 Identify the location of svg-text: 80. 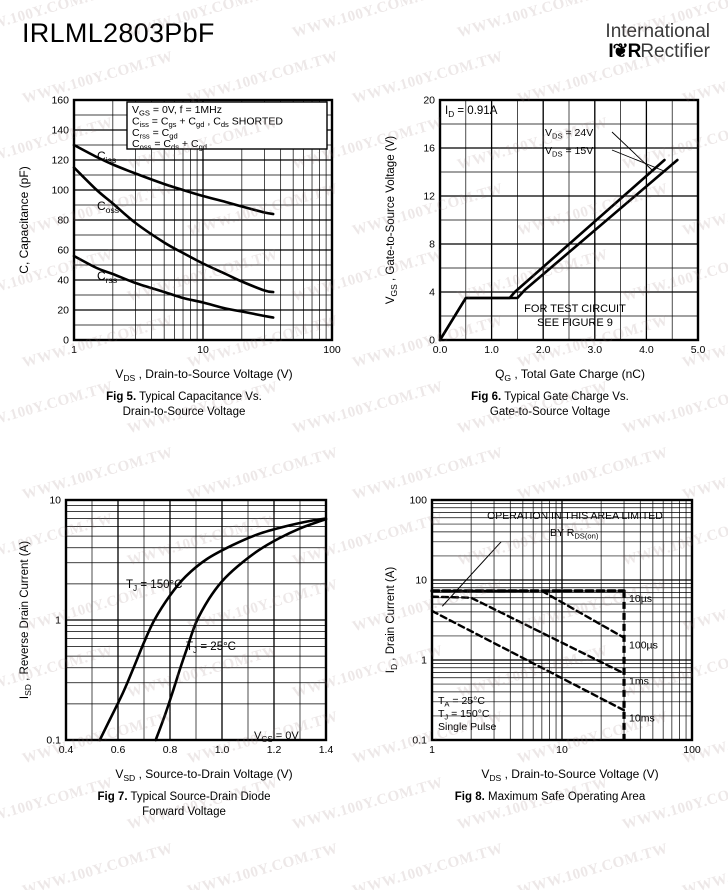
(63, 221).